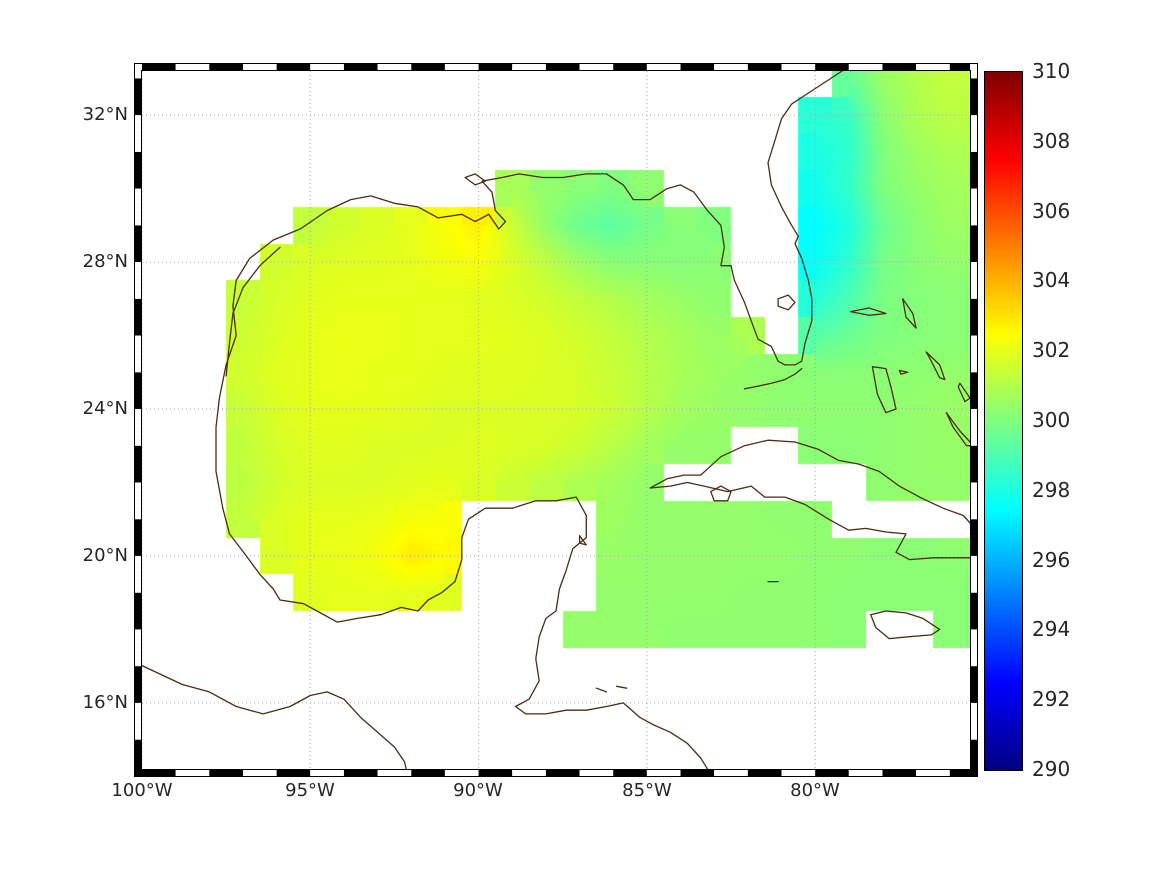 Image resolution: width=1167 pixels, height=875 pixels. What do you see at coordinates (1051, 420) in the screenshot?
I see `colorbar-tick-label-300: 300` at bounding box center [1051, 420].